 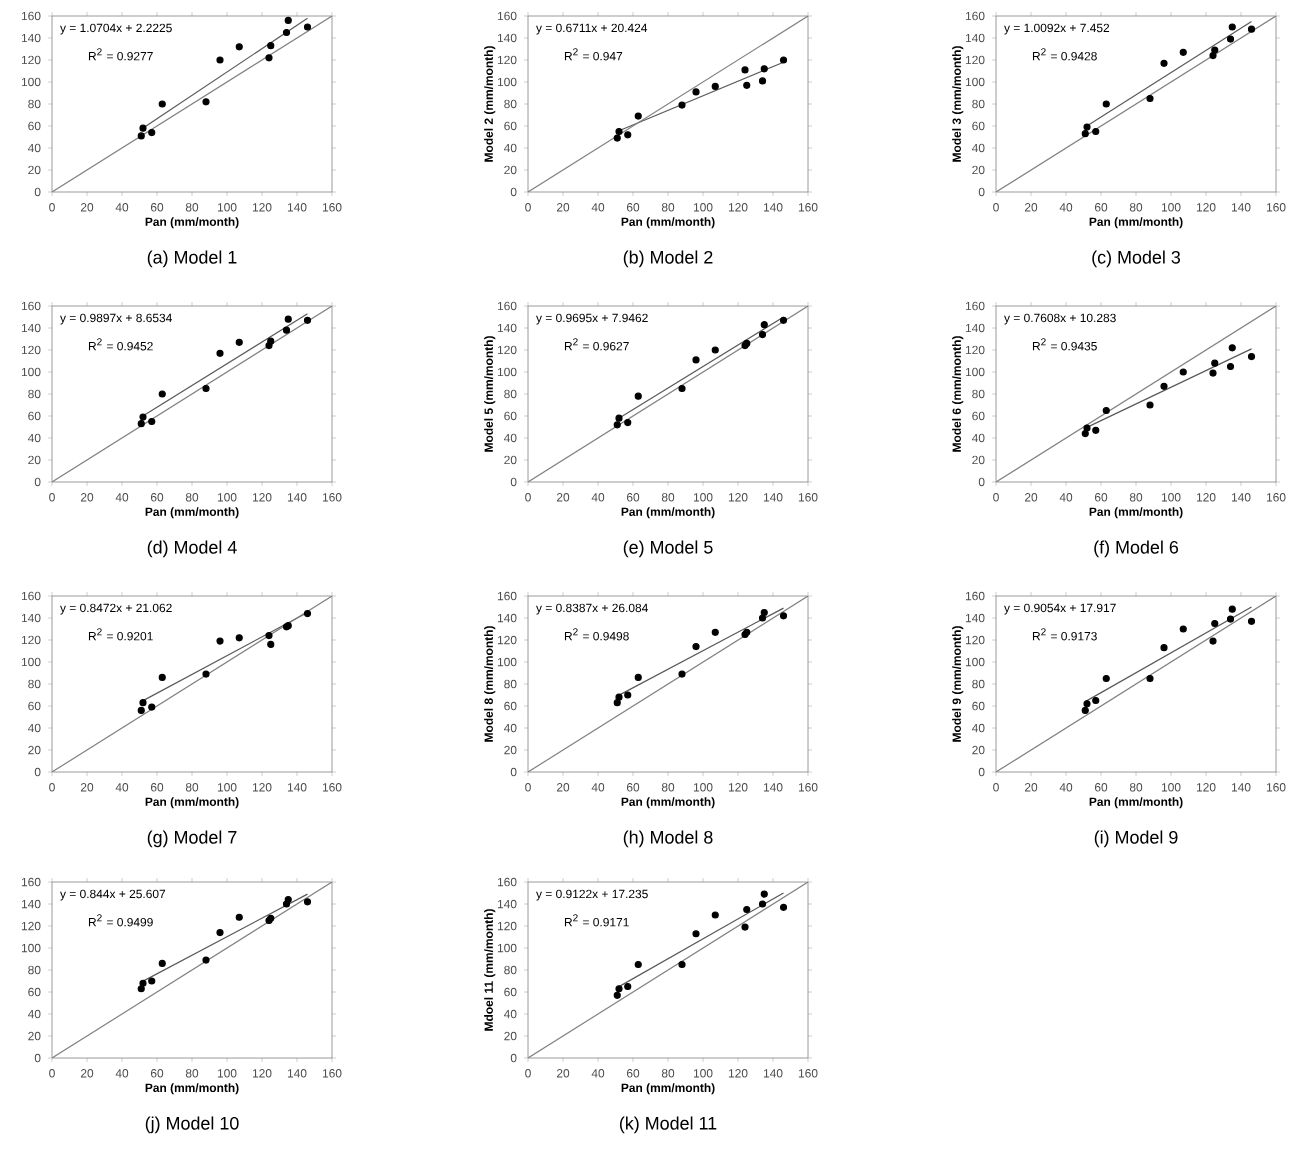 What do you see at coordinates (192, 1125) in the screenshot?
I see `text: (j) Model 10` at bounding box center [192, 1125].